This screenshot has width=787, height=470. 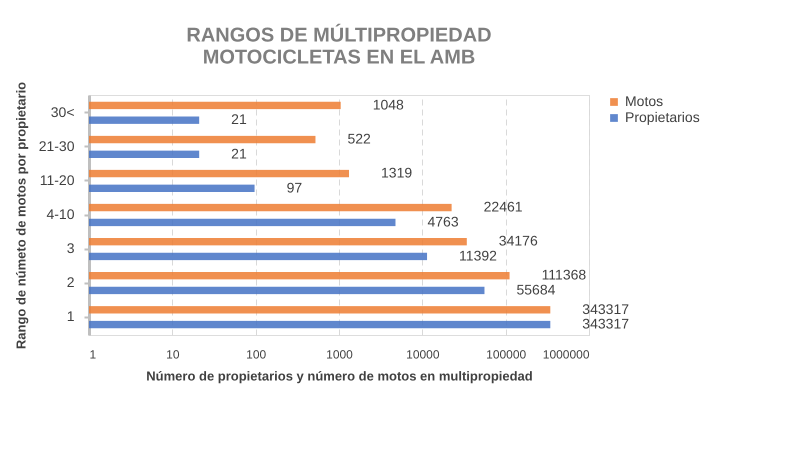 What do you see at coordinates (70, 248) in the screenshot?
I see `y-tick-label: 3` at bounding box center [70, 248].